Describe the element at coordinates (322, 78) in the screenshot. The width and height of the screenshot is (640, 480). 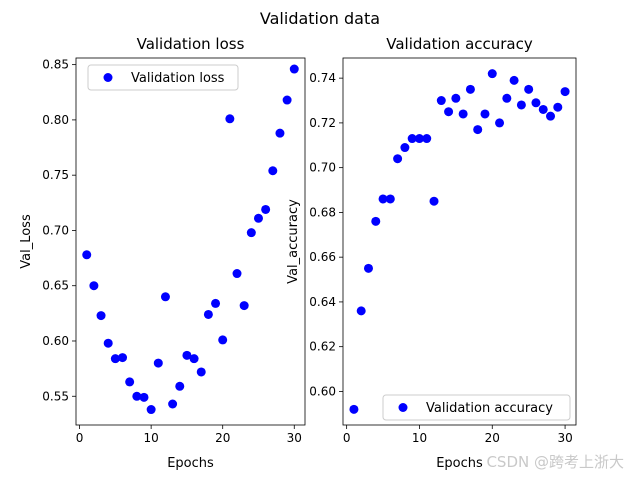
I see `y-tick-label: 0.74` at that location.